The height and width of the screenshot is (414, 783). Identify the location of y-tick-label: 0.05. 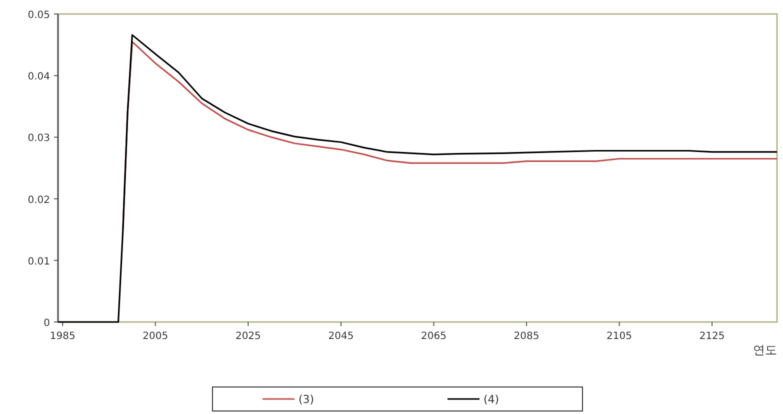
(39, 15).